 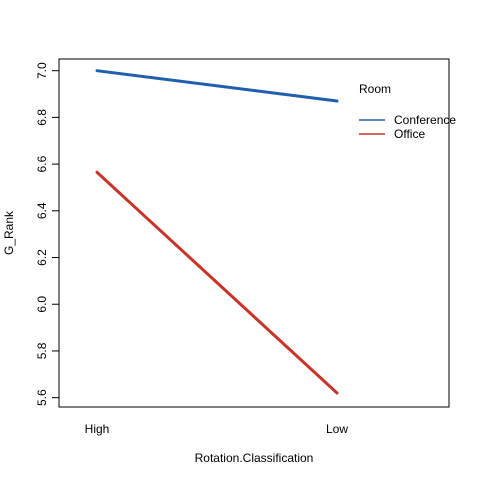 What do you see at coordinates (42, 350) in the screenshot?
I see `y-tick-label: 5.8` at bounding box center [42, 350].